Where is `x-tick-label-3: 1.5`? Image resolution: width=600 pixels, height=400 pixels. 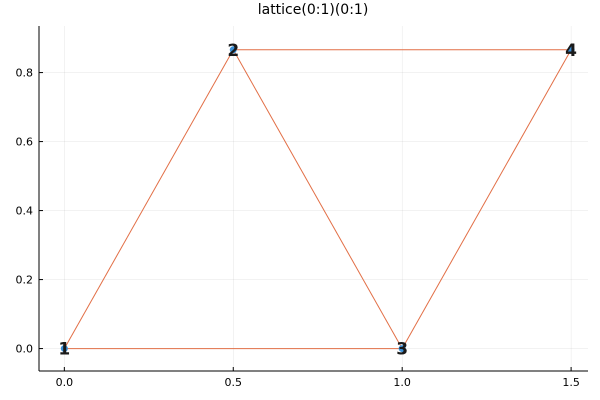 x-tick-label-3: 1.5 is located at coordinates (571, 382).